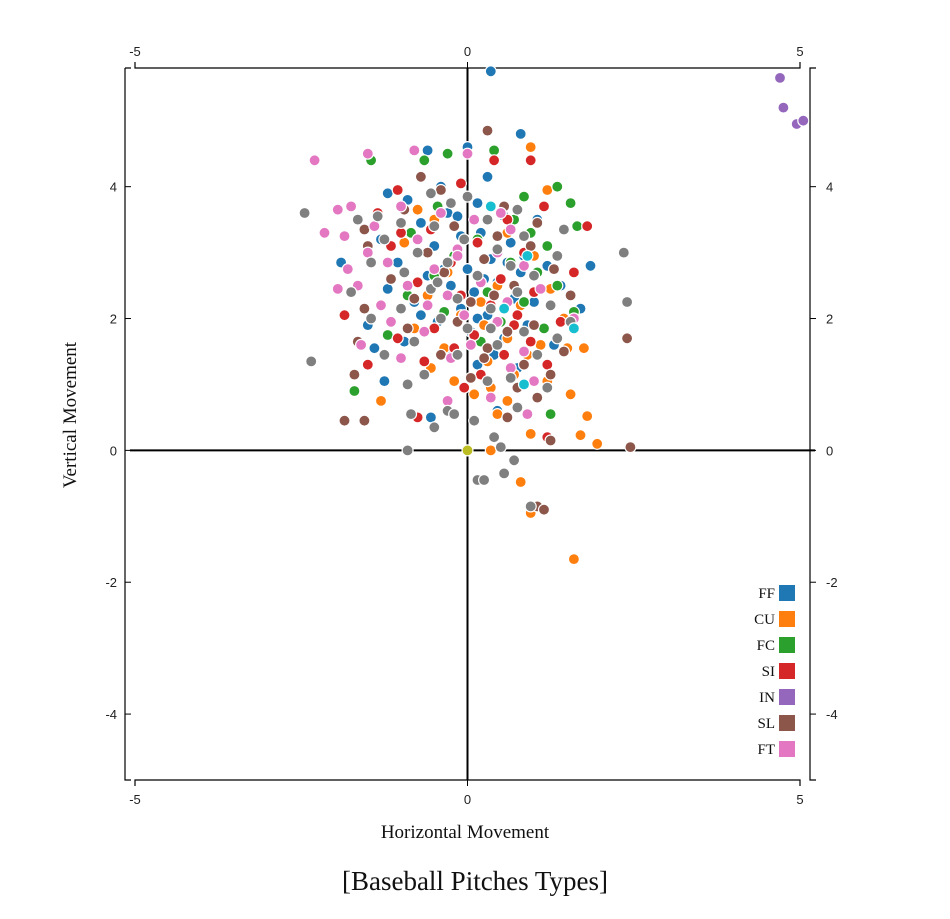 The height and width of the screenshot is (919, 950). What do you see at coordinates (787, 723) in the screenshot?
I see `legend-swatch-sl` at bounding box center [787, 723].